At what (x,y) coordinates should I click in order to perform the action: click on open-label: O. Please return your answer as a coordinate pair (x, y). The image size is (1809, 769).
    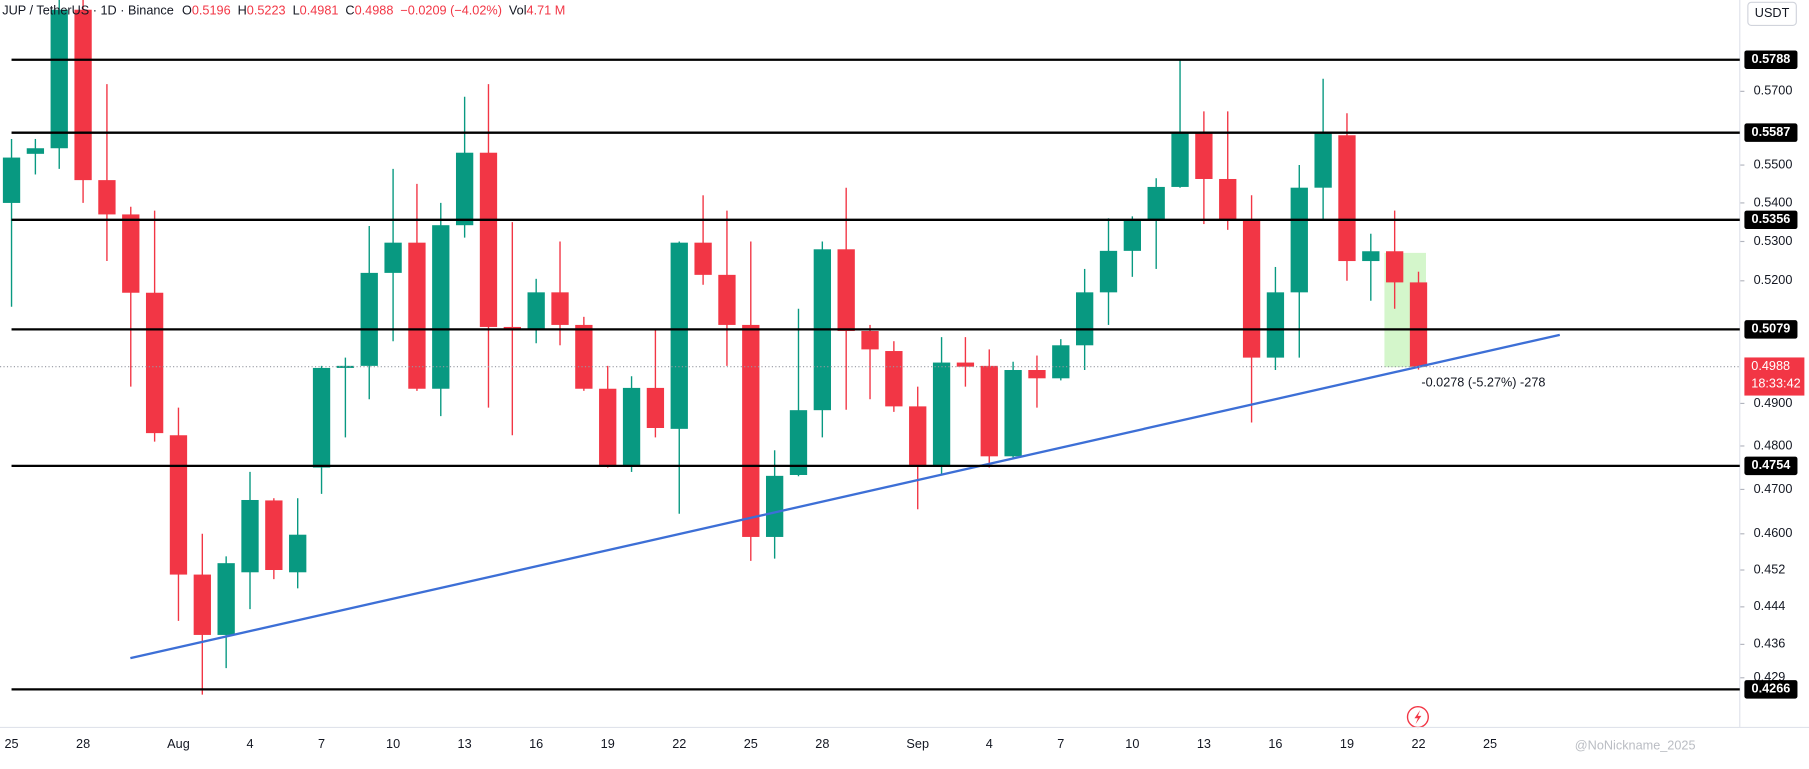
    Looking at the image, I should click on (187, 11).